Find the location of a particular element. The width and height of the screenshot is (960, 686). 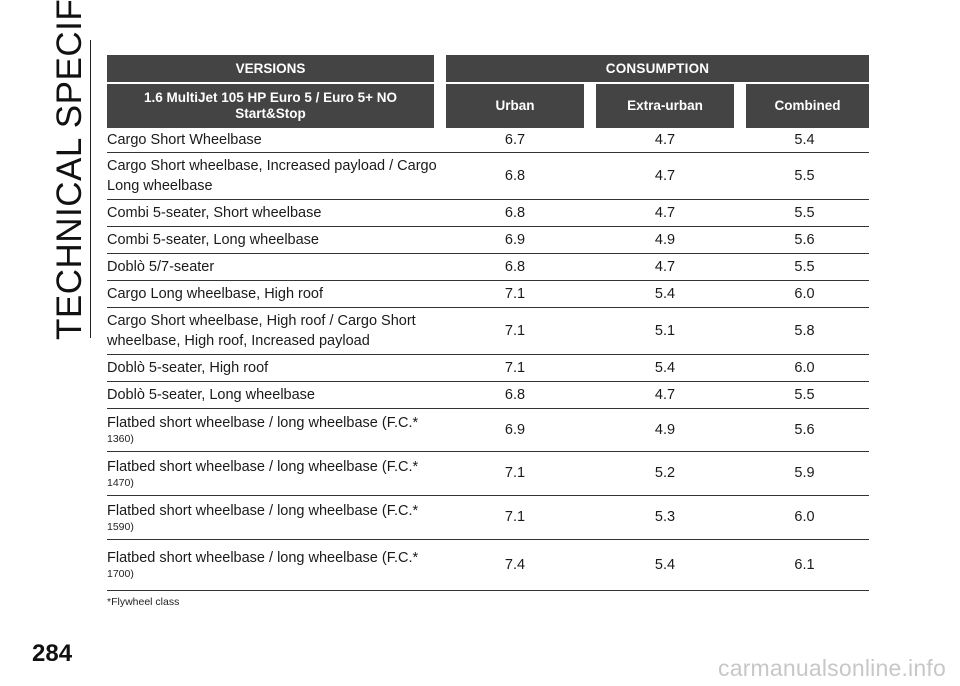

table-row: Cargo Short Wheelbase 6.7 4.7 5.4 is located at coordinates (488, 140).